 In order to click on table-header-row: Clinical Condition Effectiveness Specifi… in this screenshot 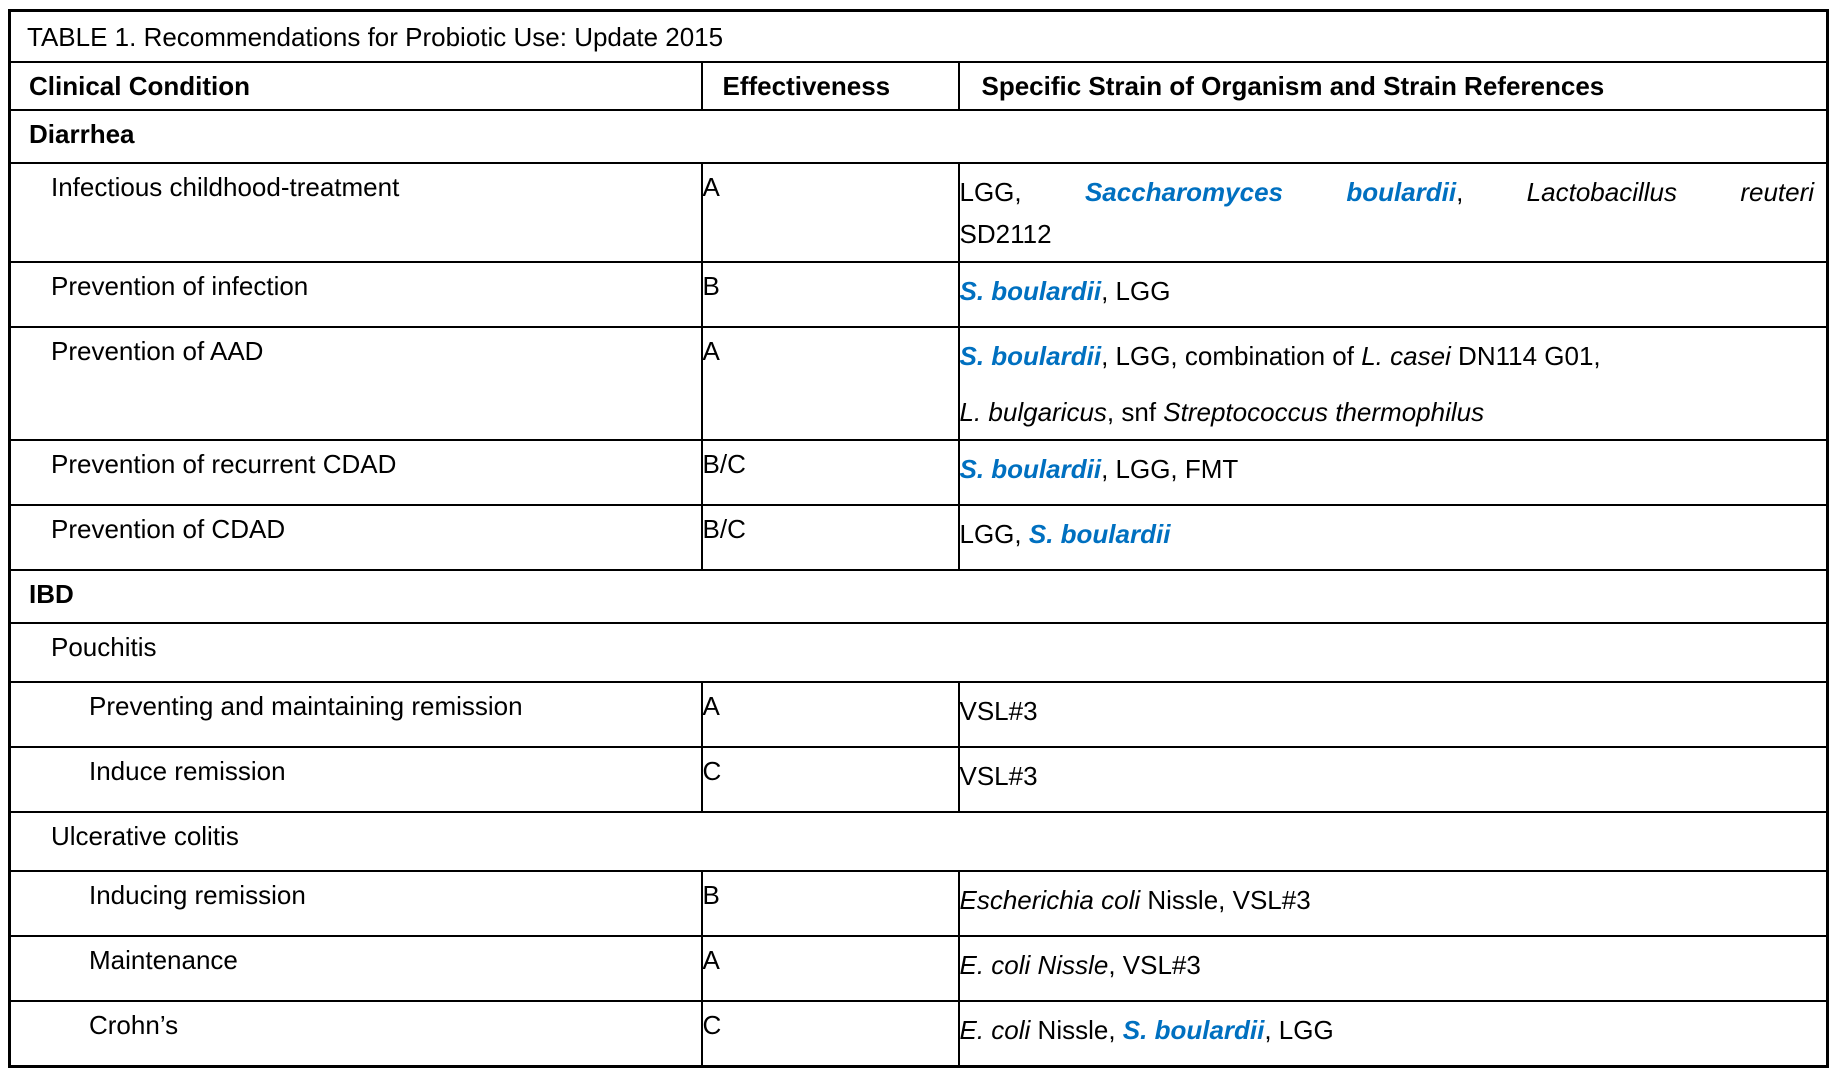, I will do `click(918, 86)`.